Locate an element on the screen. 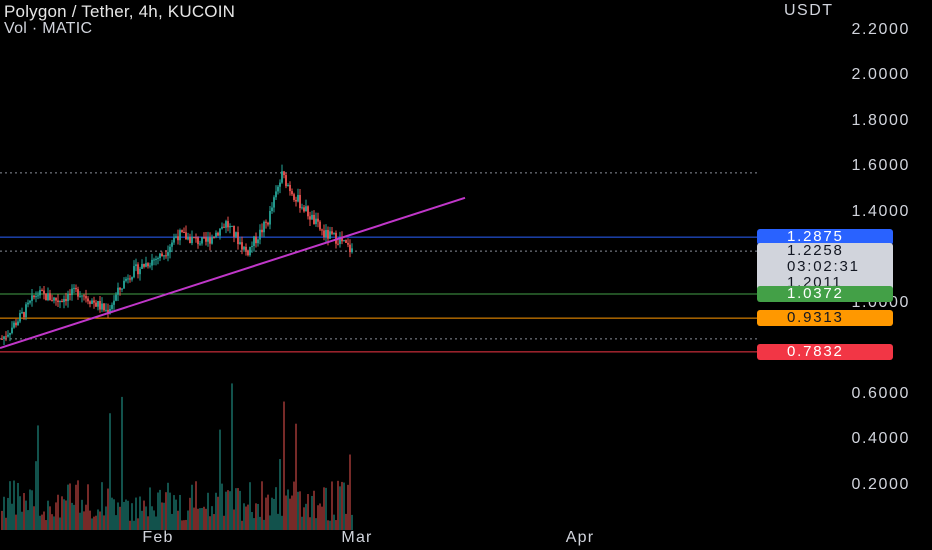 The width and height of the screenshot is (932, 550). price-axis-label: 0.6000 is located at coordinates (880, 393).